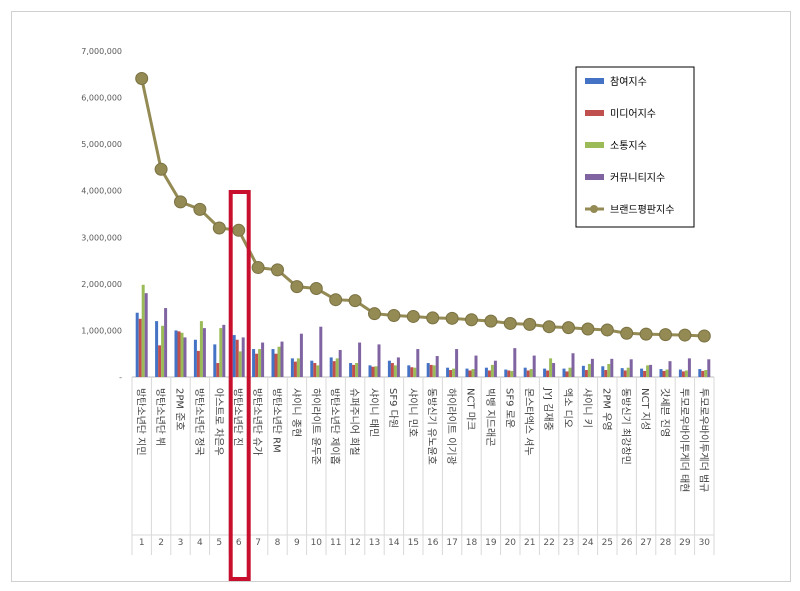 The width and height of the screenshot is (800, 591). What do you see at coordinates (703, 440) in the screenshot?
I see `x-category-label: 투모로우바이투게더 범규` at bounding box center [703, 440].